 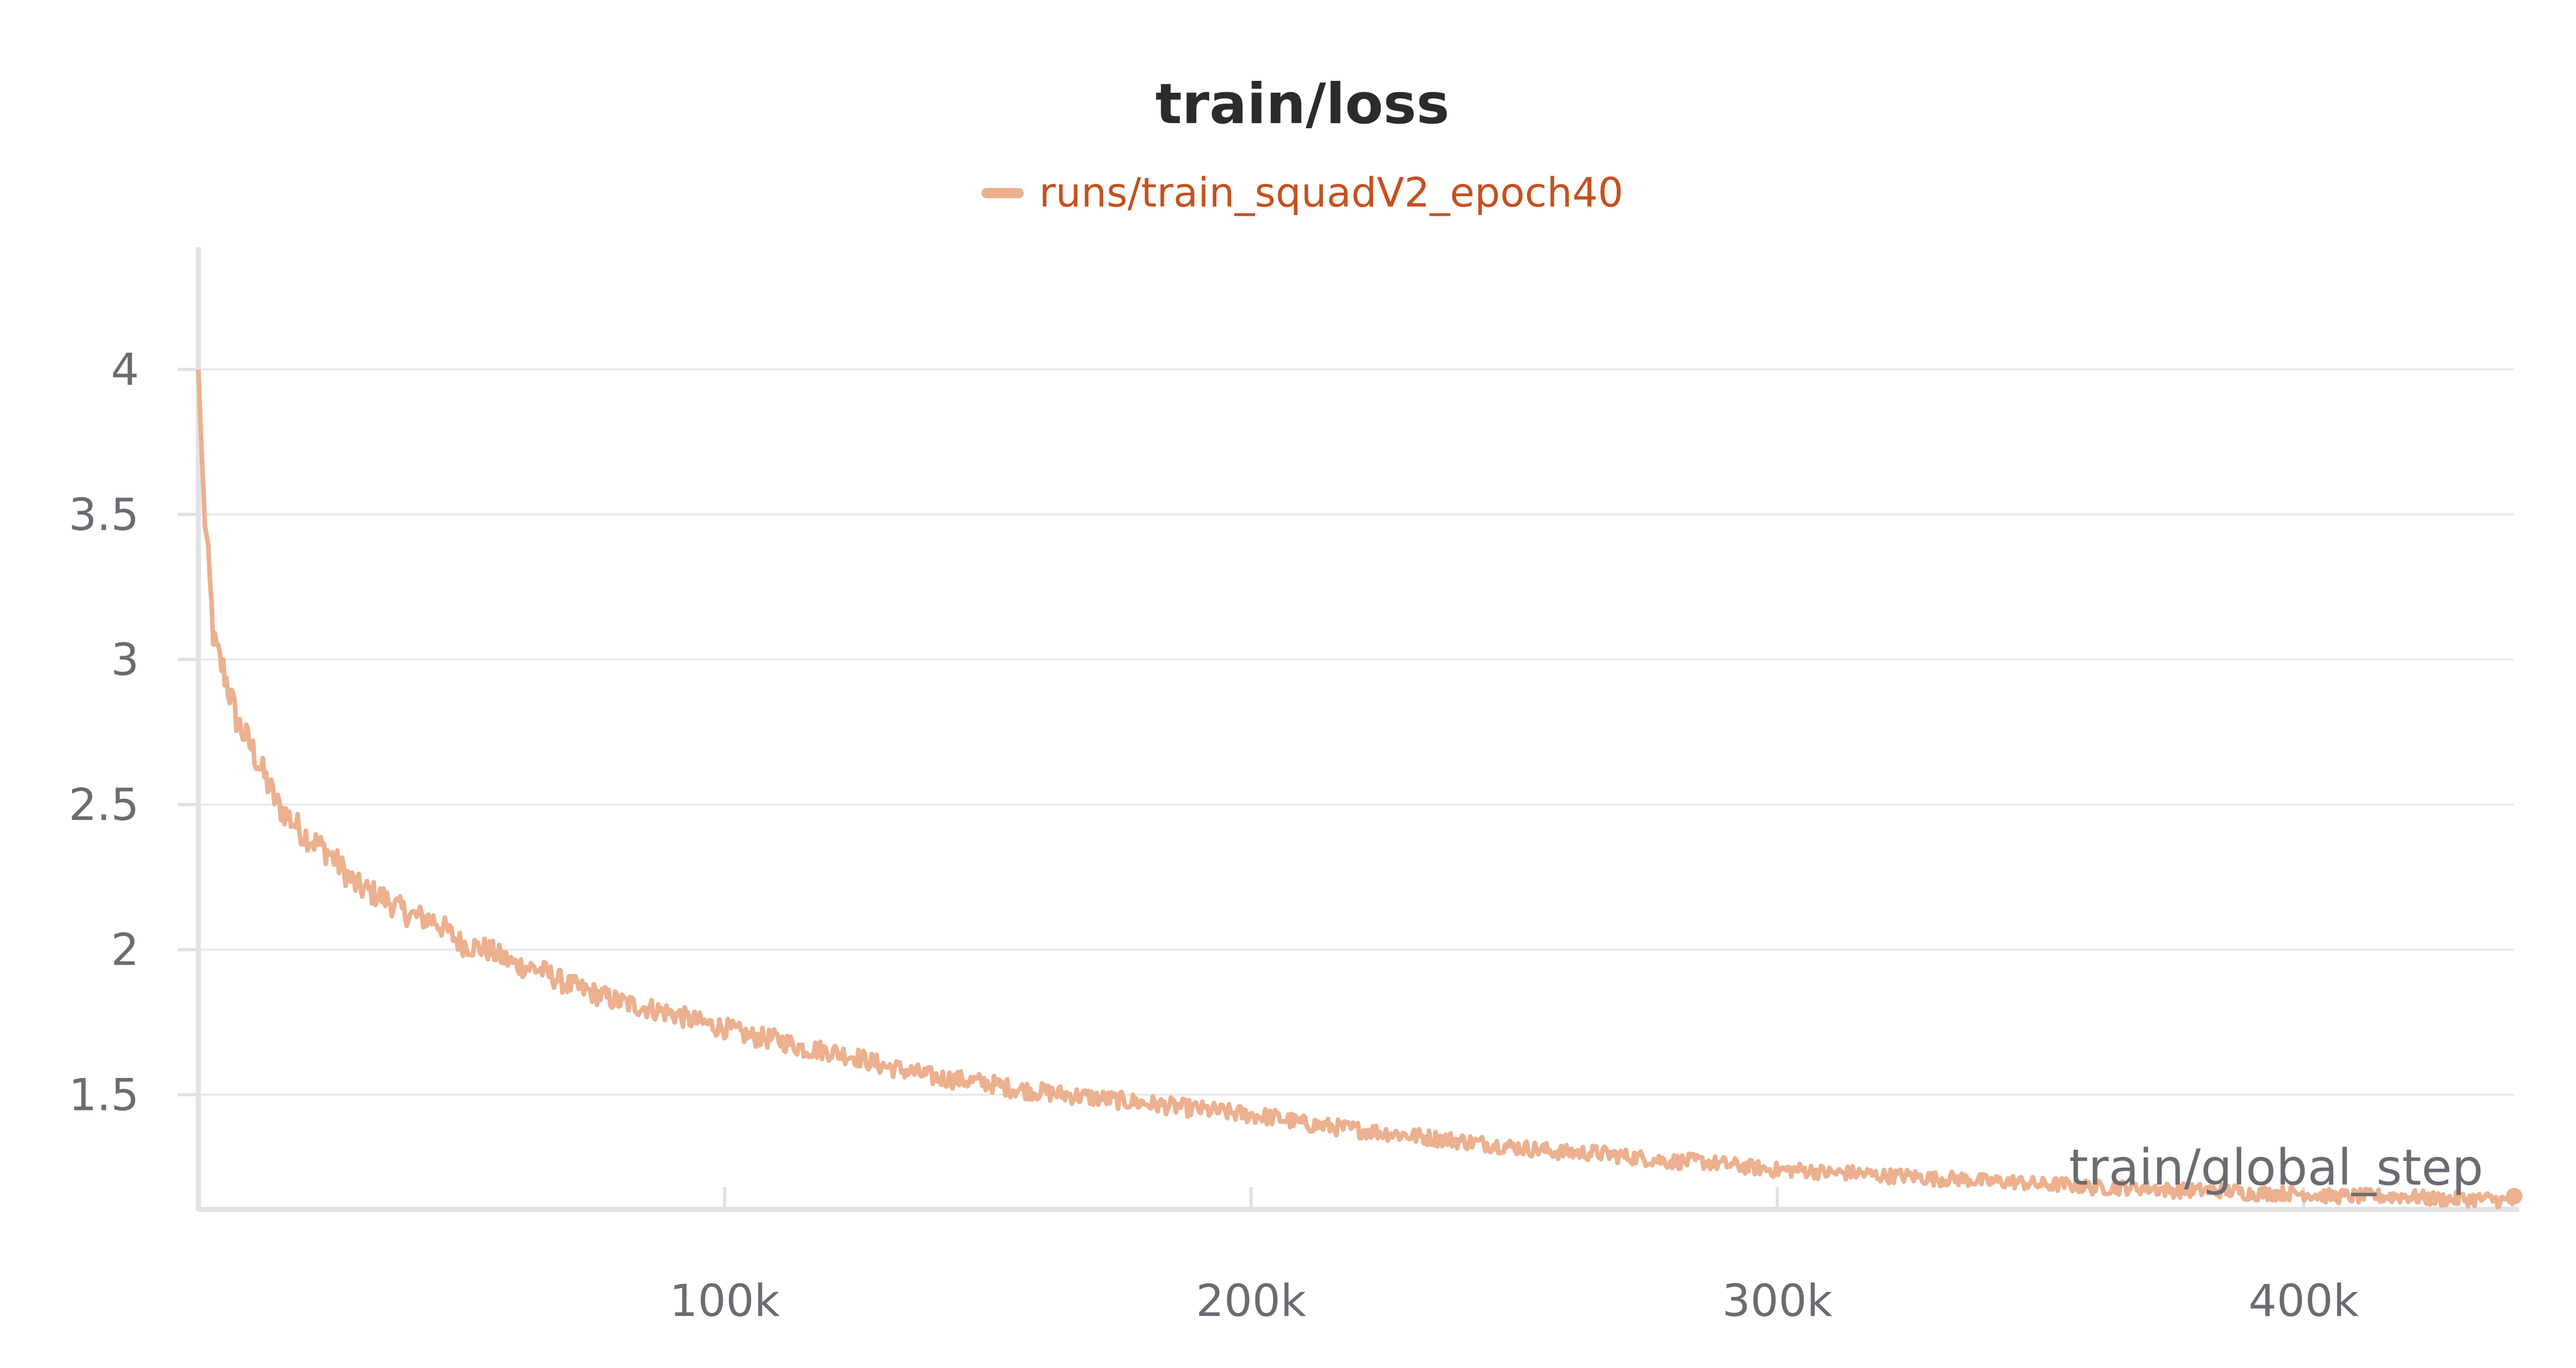 What do you see at coordinates (104, 805) in the screenshot?
I see `y-tick-label: 2.5` at bounding box center [104, 805].